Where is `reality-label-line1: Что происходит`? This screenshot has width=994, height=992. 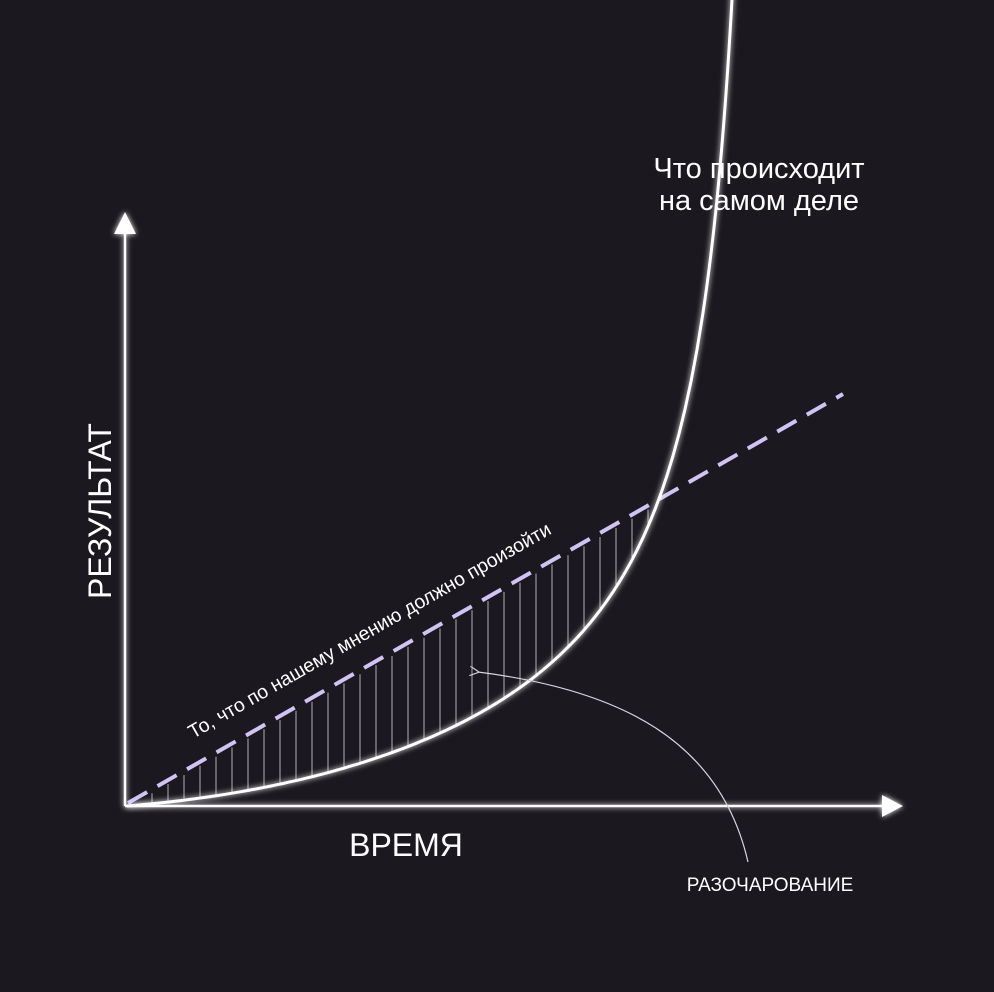
reality-label-line1: Что происходит is located at coordinates (758, 169).